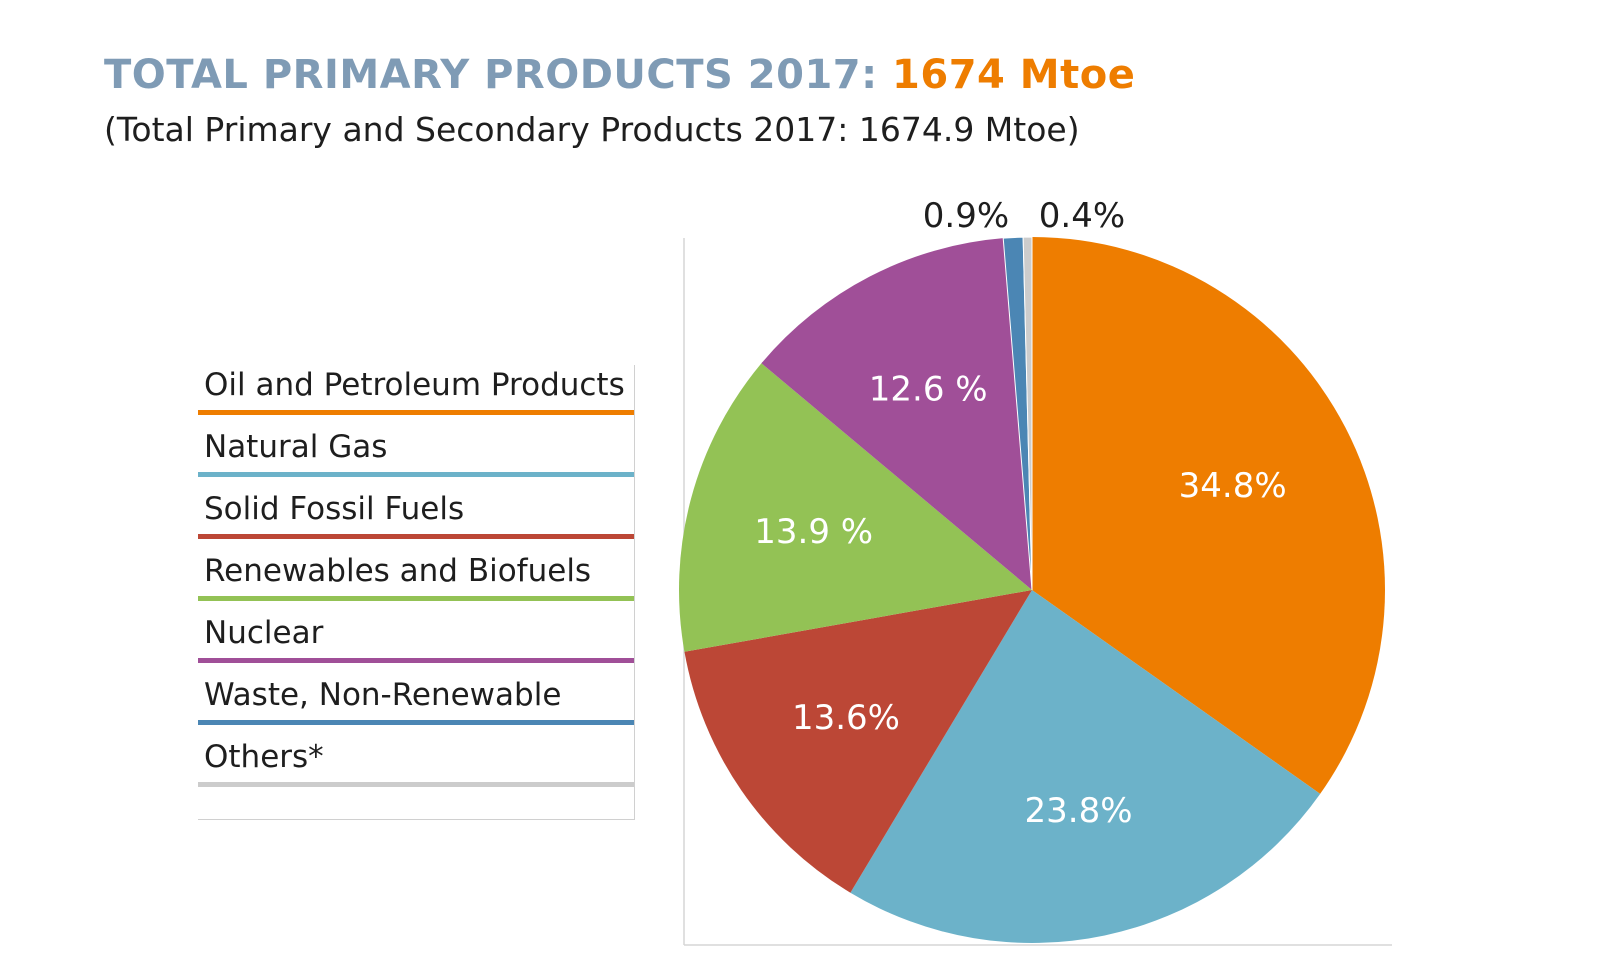 Image resolution: width=1614 pixels, height=977 pixels. Describe the element at coordinates (334, 509) in the screenshot. I see `legend-label-solid: Solid Fossil Fuels` at that location.